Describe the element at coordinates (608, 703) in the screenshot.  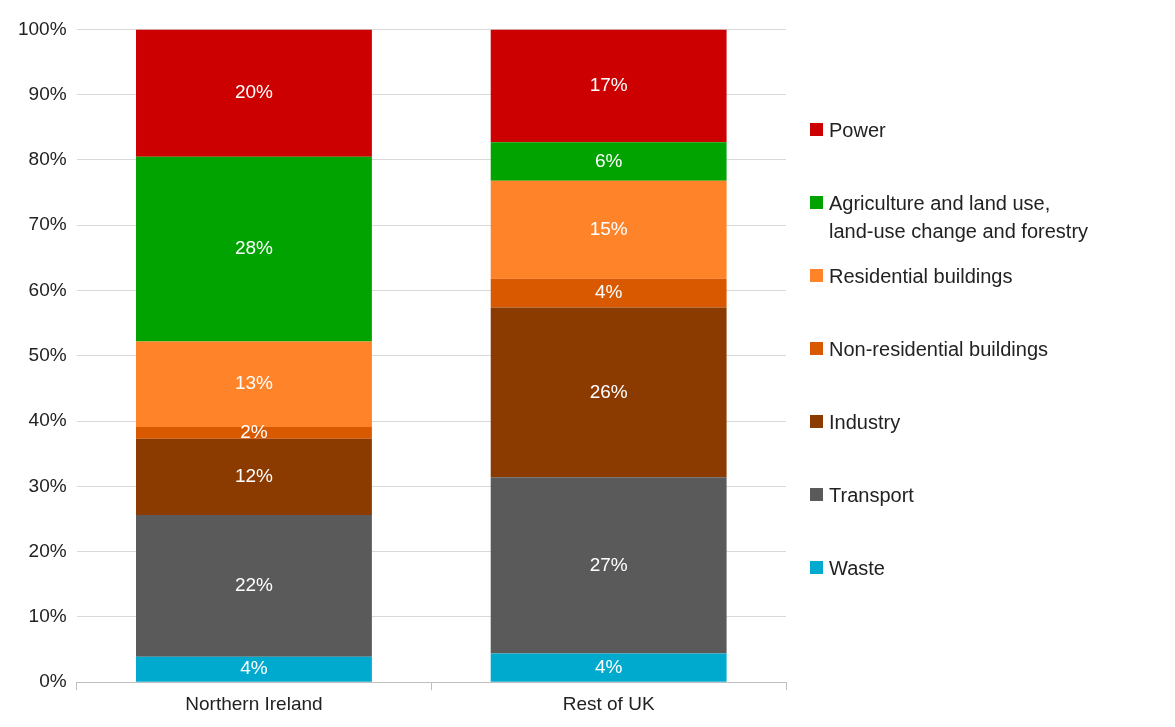
I see `x-tick-label: Rest of UK` at that location.